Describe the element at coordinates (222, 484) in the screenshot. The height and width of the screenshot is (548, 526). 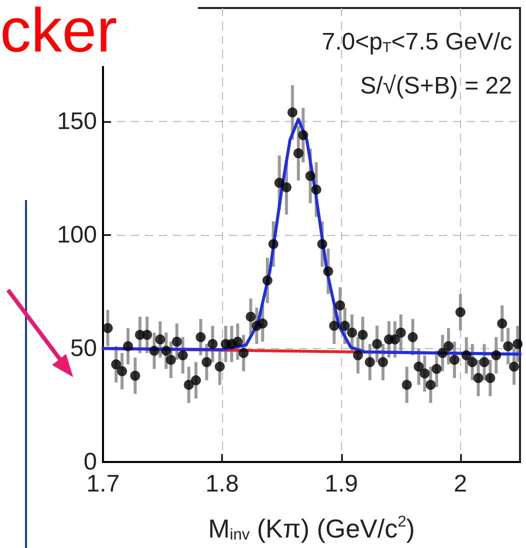
I see `x-tick-label: 1.8` at that location.